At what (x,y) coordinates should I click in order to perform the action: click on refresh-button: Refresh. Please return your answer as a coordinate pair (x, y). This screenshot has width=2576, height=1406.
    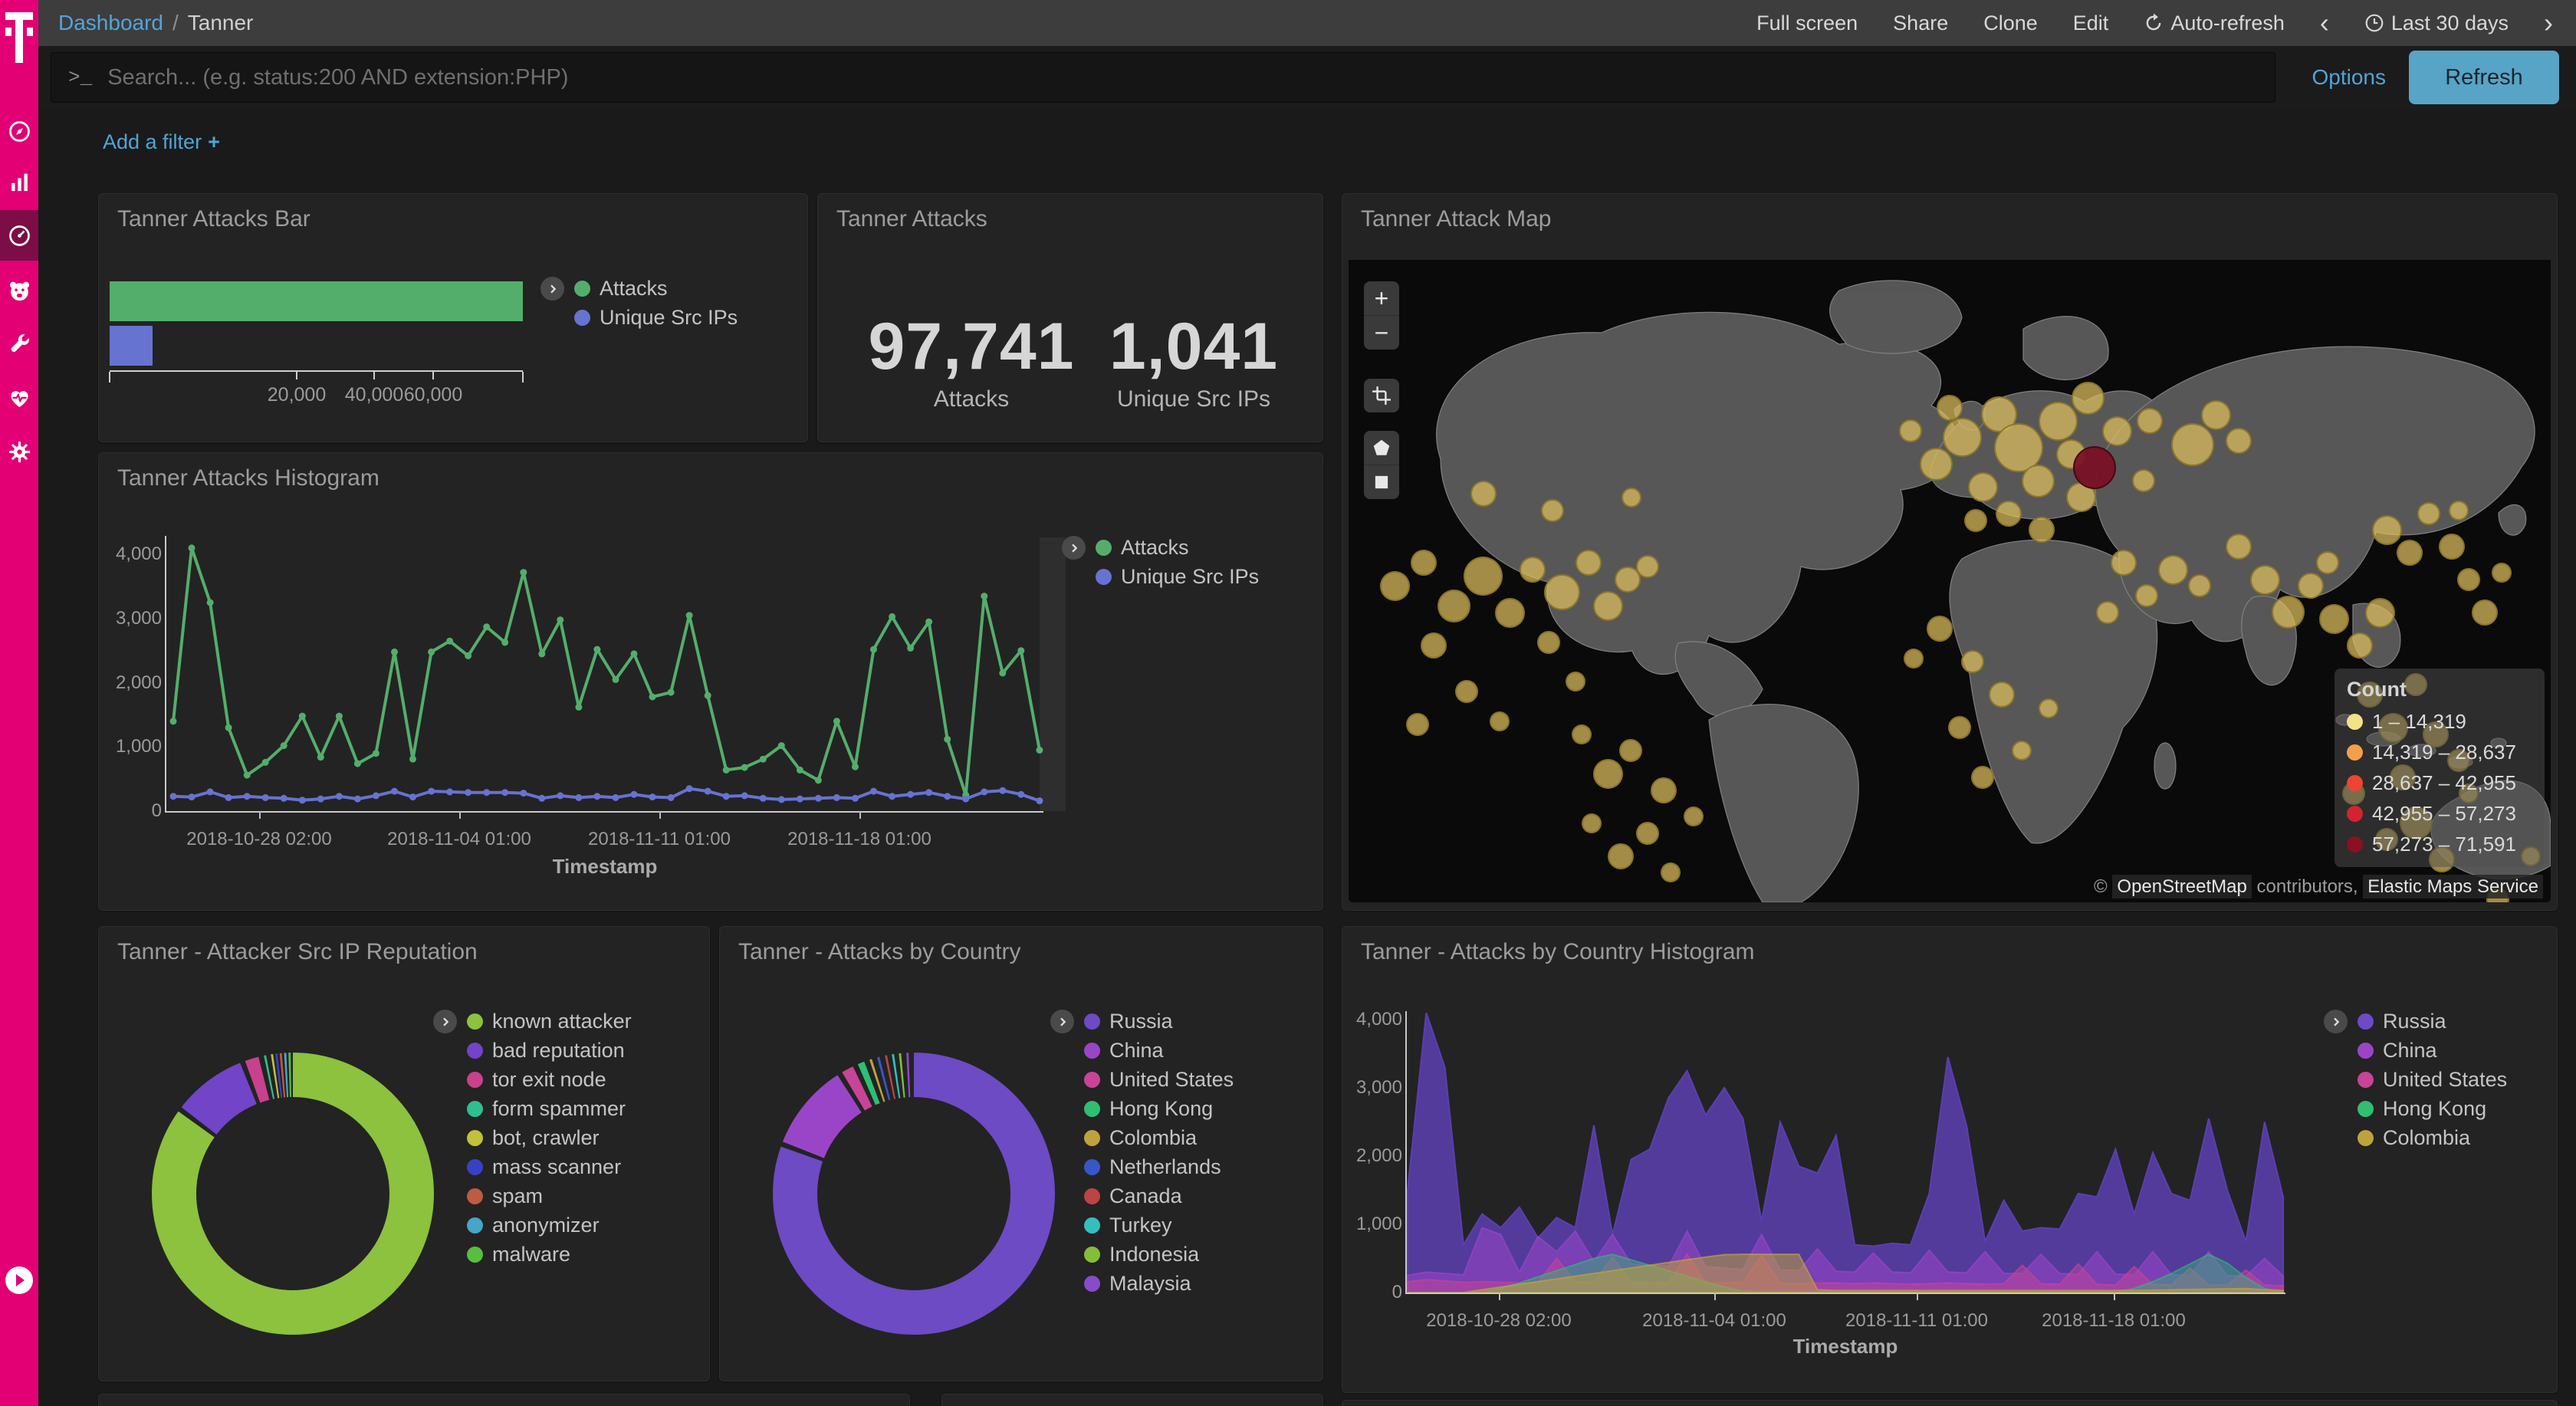
    Looking at the image, I should click on (2484, 77).